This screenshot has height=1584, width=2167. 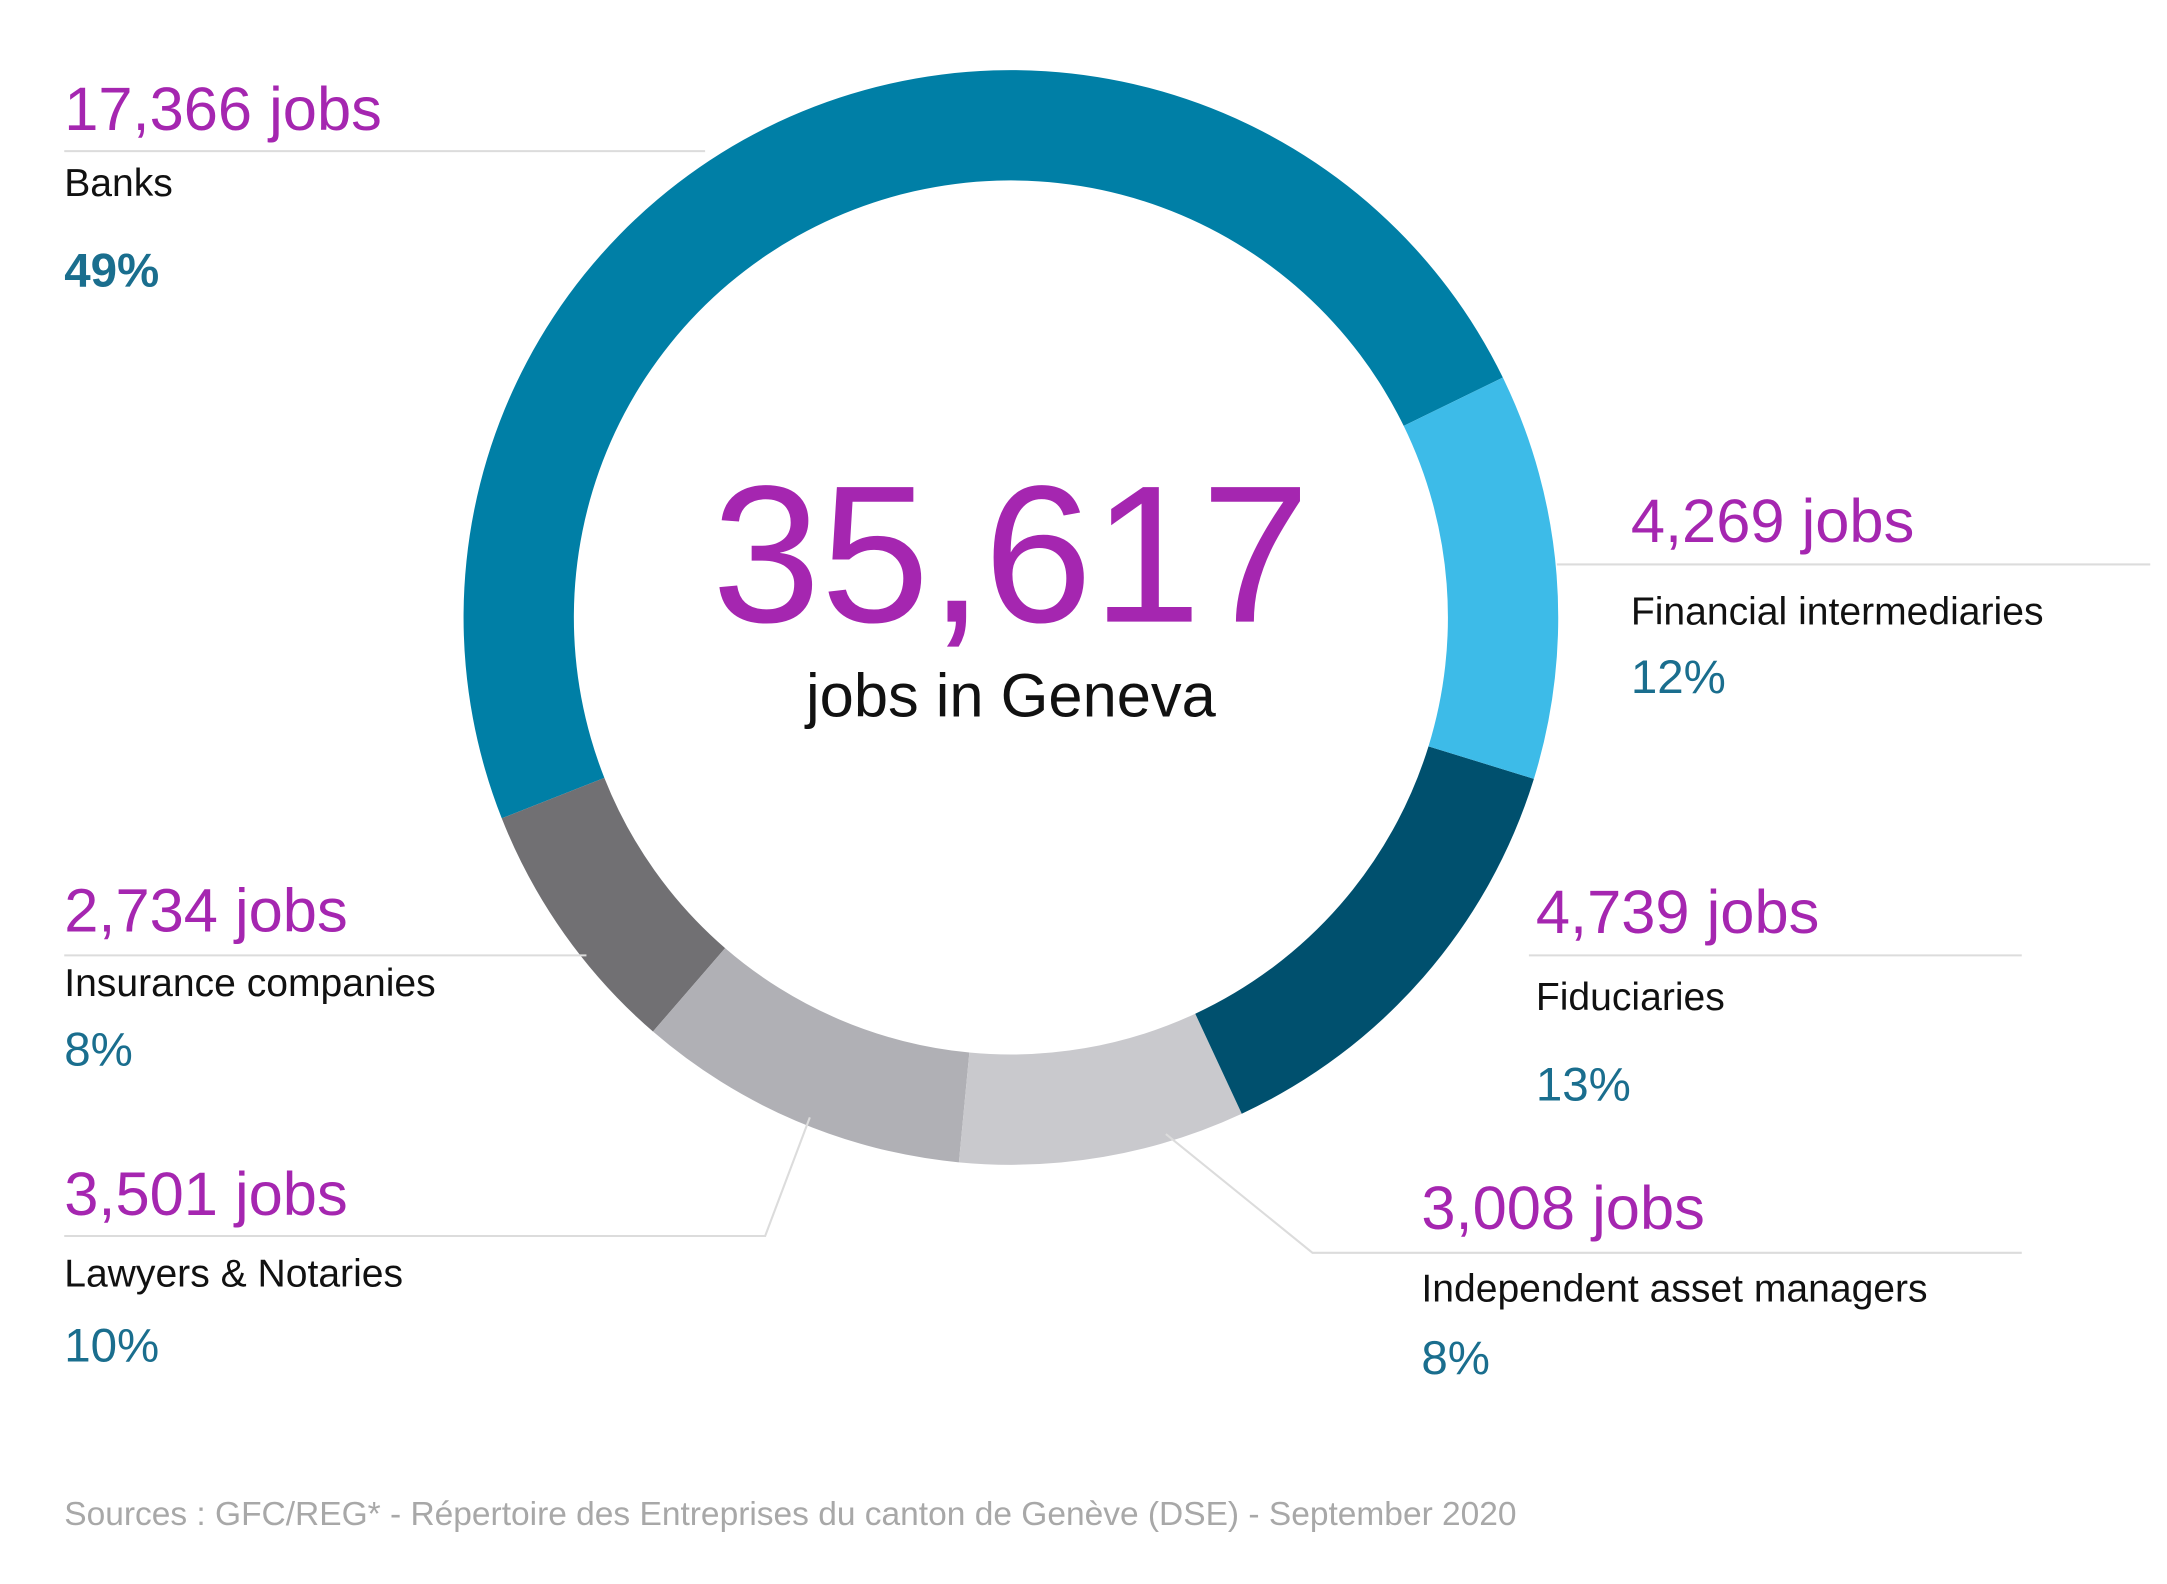 I want to click on percent-label: 12%, so click(x=1678, y=677).